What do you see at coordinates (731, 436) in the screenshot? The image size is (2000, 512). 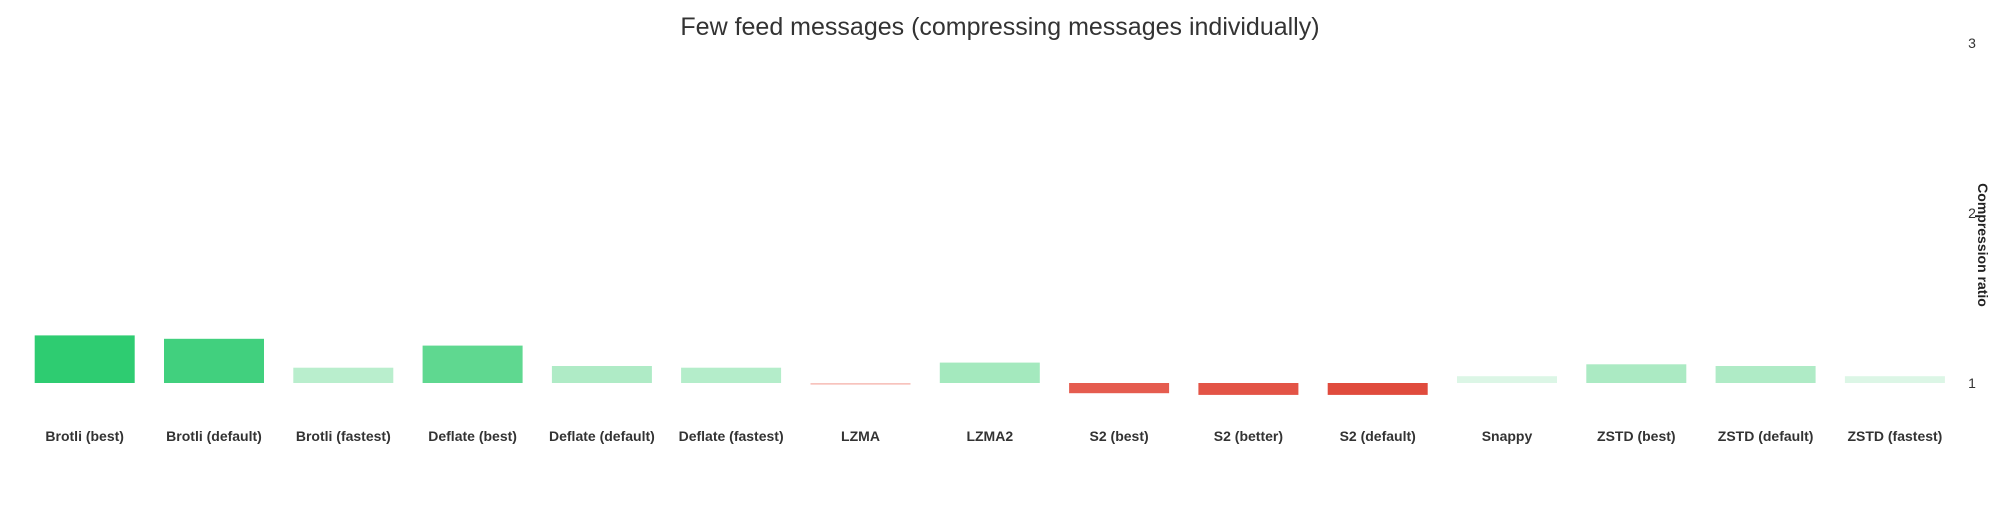 I see `x-tick-label: Deflate (fastest)` at bounding box center [731, 436].